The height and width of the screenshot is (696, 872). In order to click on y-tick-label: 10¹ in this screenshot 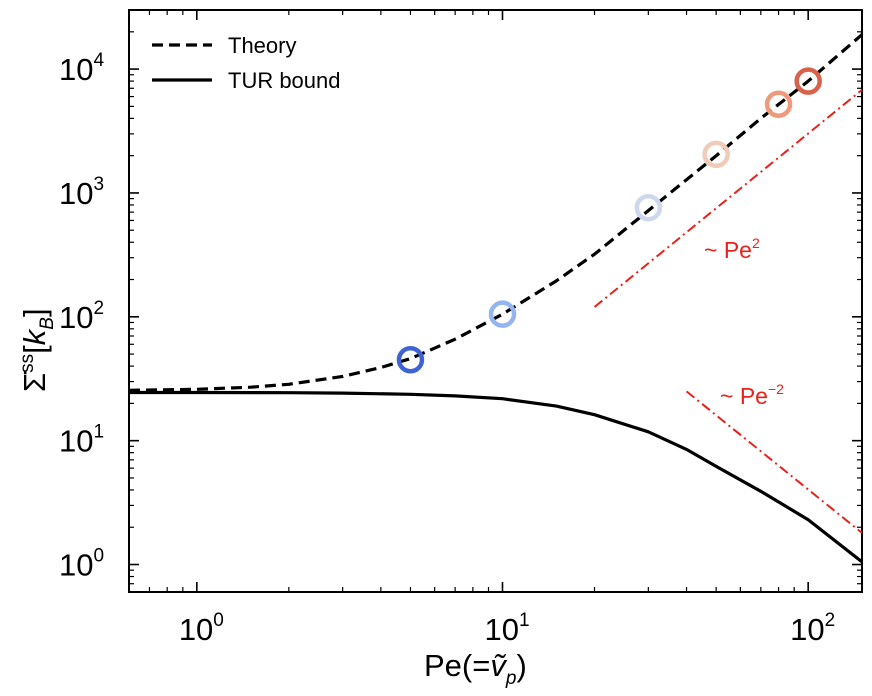, I will do `click(81, 440)`.